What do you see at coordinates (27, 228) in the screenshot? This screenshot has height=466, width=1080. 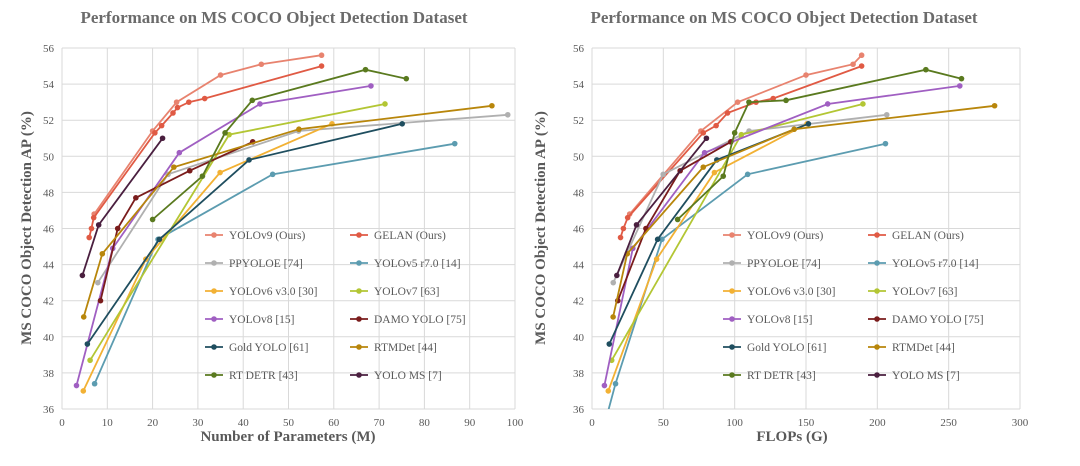 I see `params-y-axis-label: MS COCO Object Detection AP (%)` at bounding box center [27, 228].